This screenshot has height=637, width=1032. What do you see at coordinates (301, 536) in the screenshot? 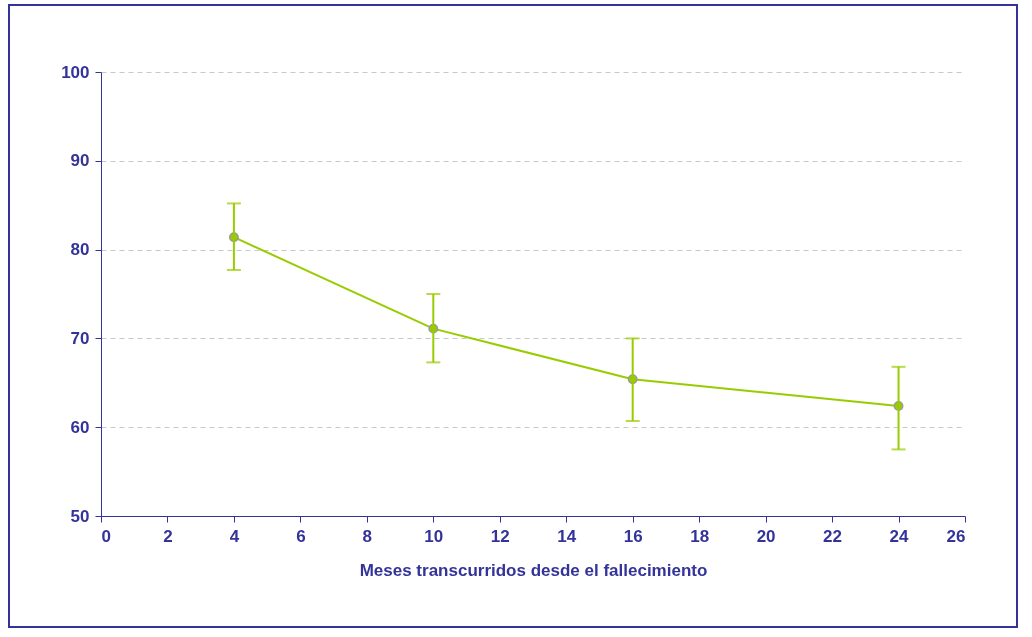
I see `x-tick-label: 6` at bounding box center [301, 536].